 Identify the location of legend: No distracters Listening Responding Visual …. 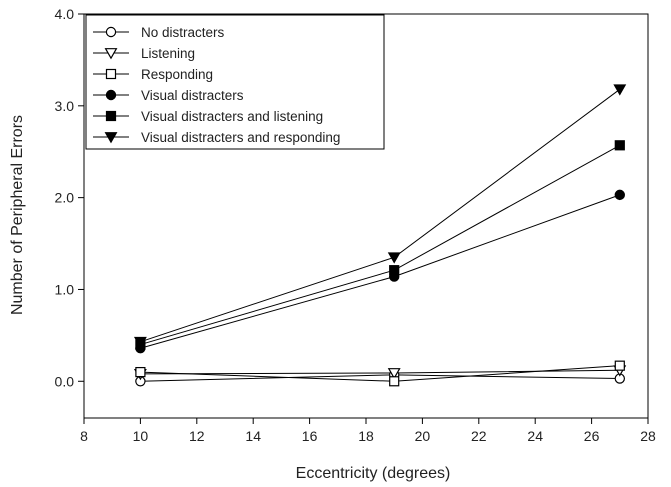
(235, 82).